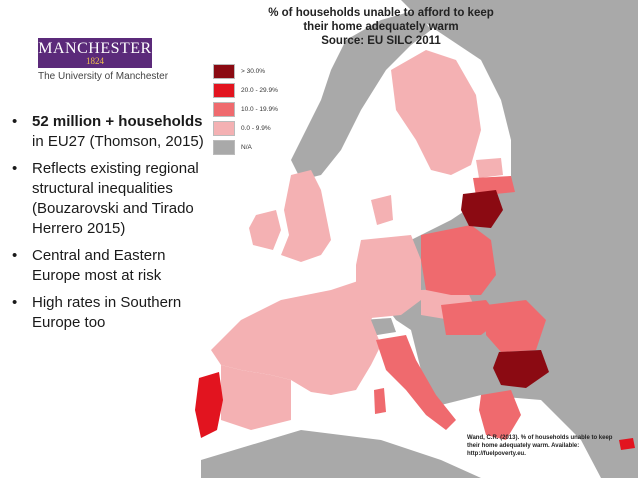  I want to click on region-low-ireland, so click(265, 230).